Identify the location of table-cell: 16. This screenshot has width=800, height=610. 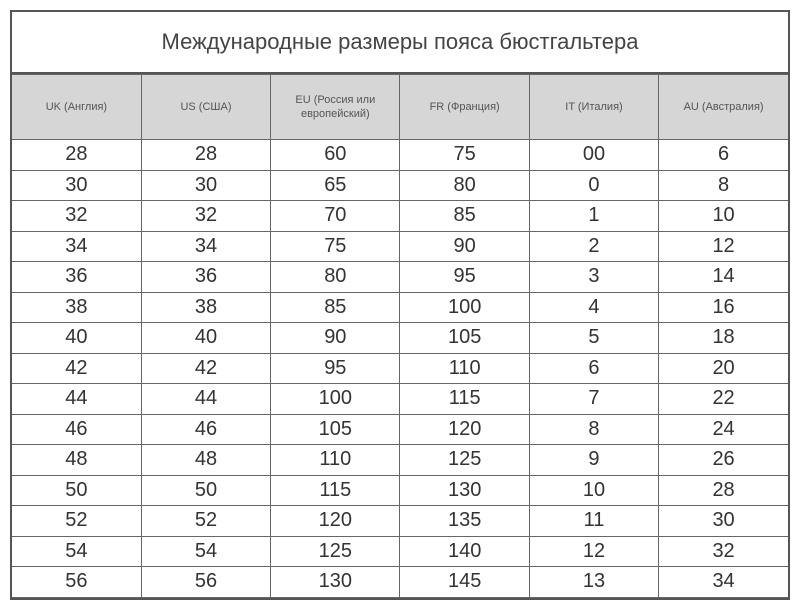
(723, 307).